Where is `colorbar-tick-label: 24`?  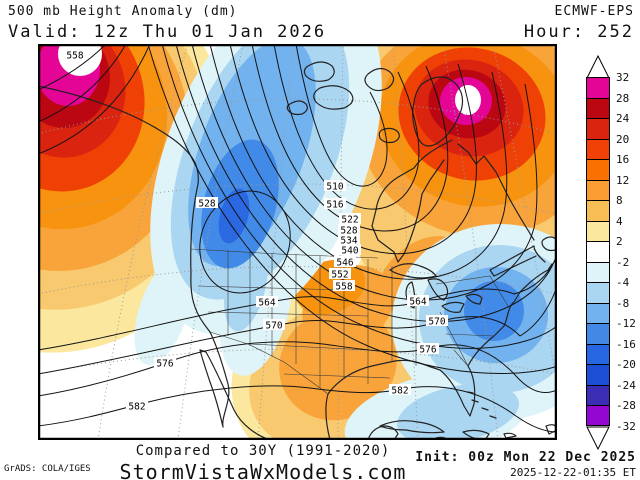
colorbar-tick-label: 24 is located at coordinates (623, 118).